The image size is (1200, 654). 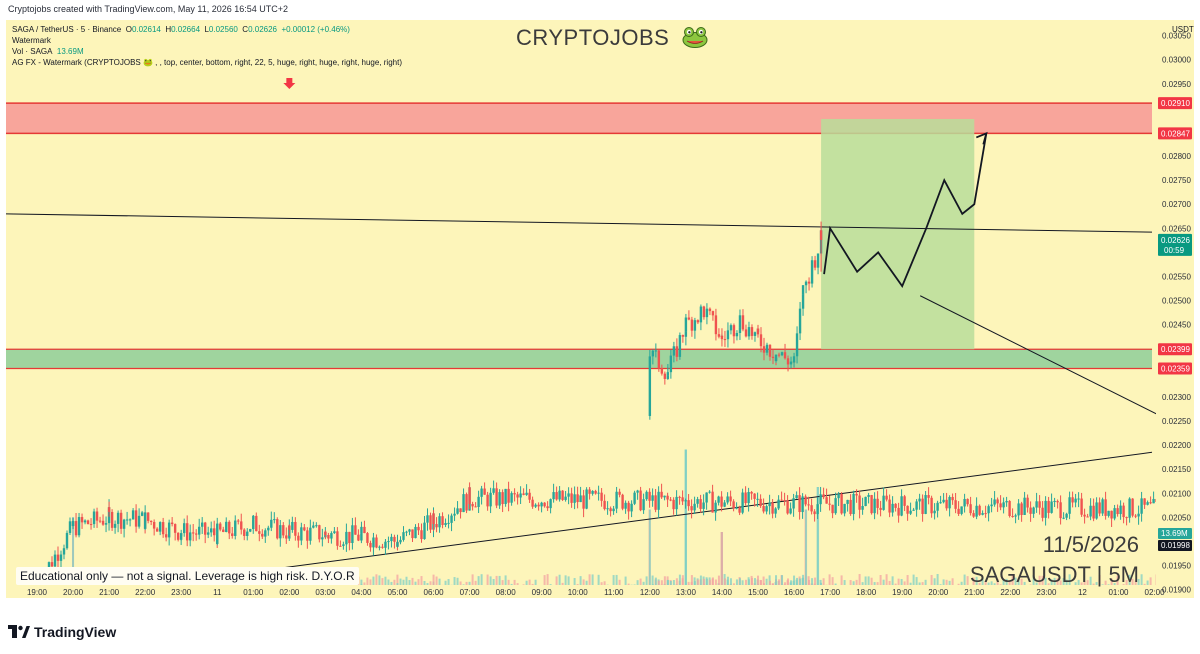 What do you see at coordinates (1175, 309) in the screenshot?
I see `price-axis` at bounding box center [1175, 309].